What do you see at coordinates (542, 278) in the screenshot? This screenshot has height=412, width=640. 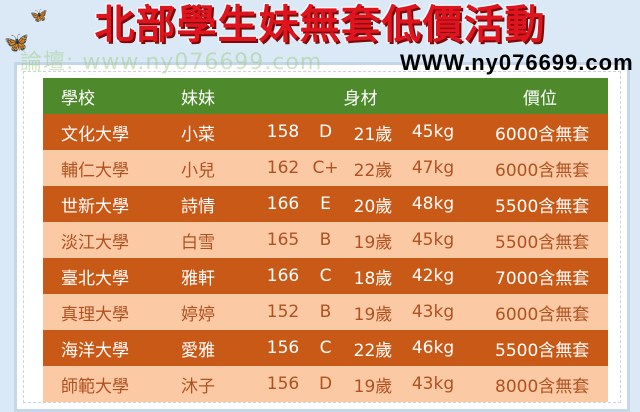 I see `cell-price: 7000含無套` at bounding box center [542, 278].